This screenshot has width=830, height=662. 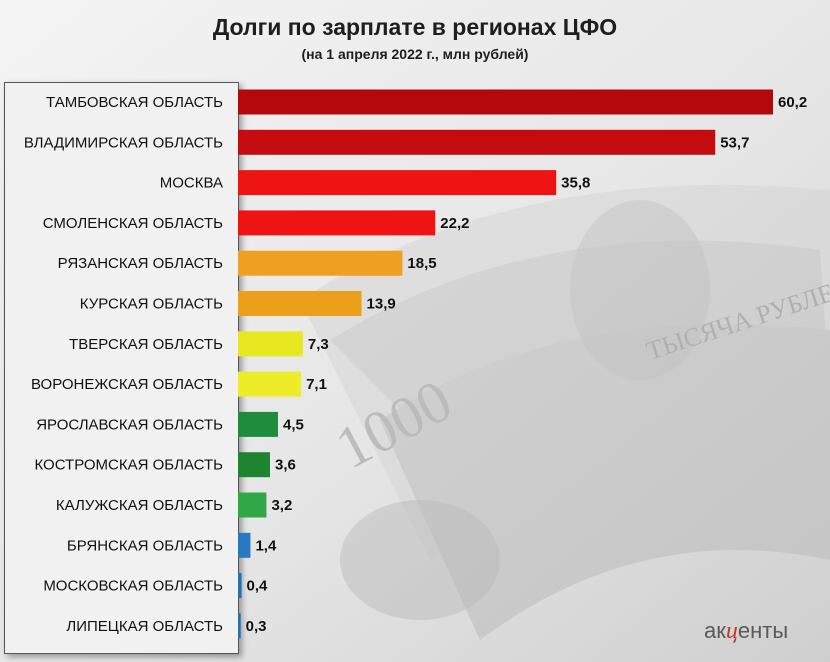 What do you see at coordinates (281, 505) in the screenshot?
I see `value-label: 3,2` at bounding box center [281, 505].